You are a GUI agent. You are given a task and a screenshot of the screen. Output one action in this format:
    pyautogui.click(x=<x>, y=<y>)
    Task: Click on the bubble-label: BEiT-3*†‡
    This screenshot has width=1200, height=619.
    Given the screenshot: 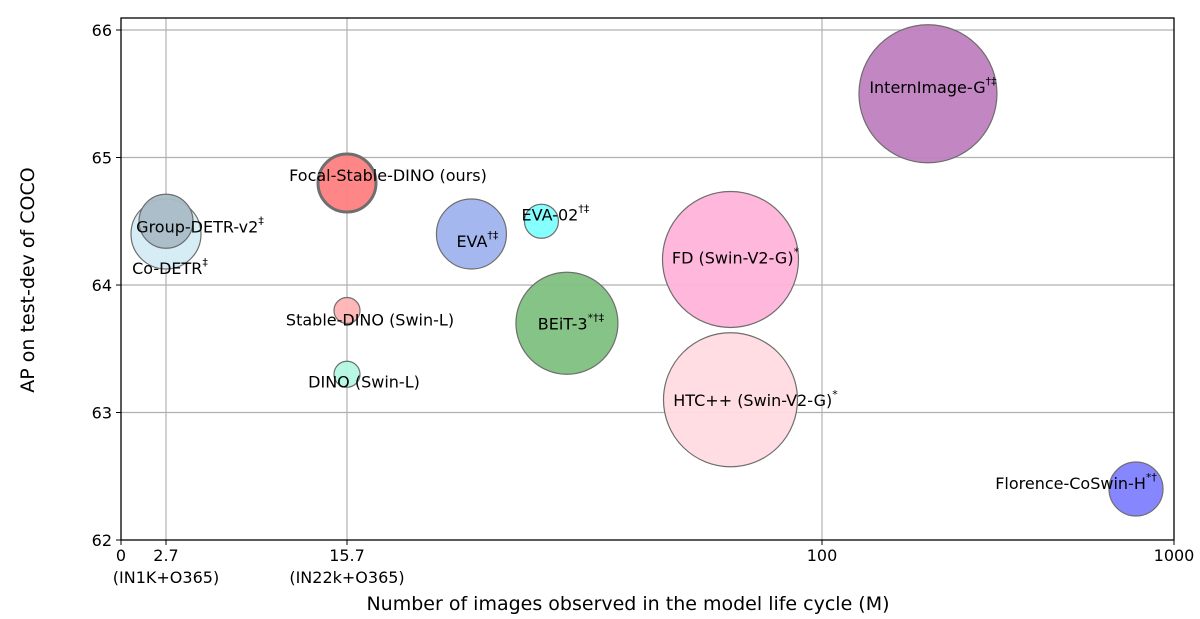 What is the action you would take?
    pyautogui.click(x=571, y=322)
    